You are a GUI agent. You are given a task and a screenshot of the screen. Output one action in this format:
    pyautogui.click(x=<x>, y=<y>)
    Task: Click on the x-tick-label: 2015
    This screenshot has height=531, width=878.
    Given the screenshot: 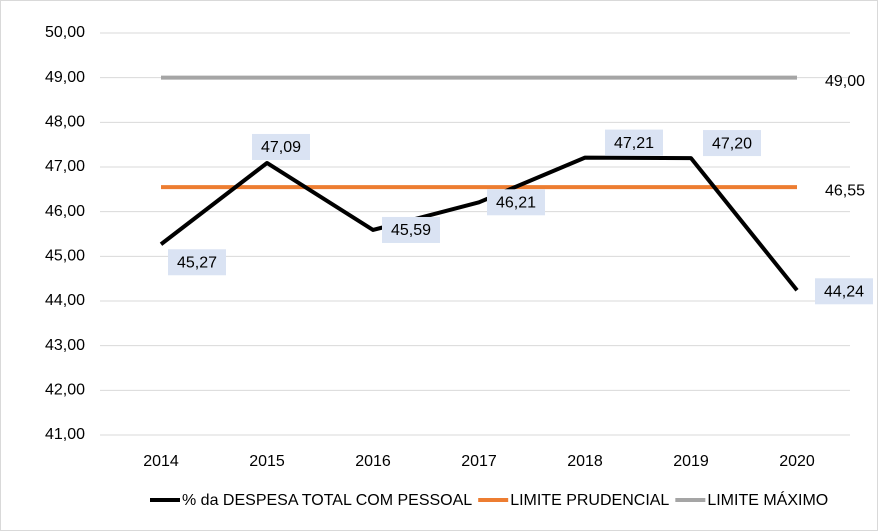 What is the action you would take?
    pyautogui.click(x=267, y=461)
    